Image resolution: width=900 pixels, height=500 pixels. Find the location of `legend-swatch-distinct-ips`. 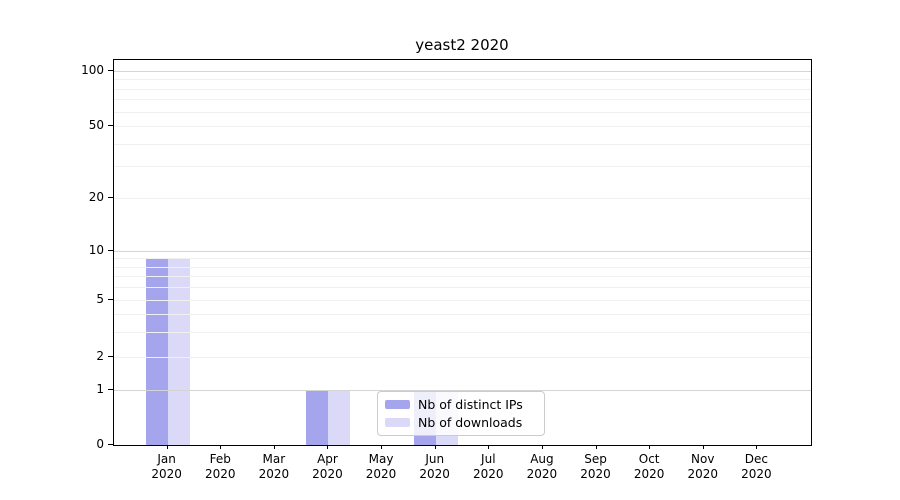

legend-swatch-distinct-ips is located at coordinates (397, 404).